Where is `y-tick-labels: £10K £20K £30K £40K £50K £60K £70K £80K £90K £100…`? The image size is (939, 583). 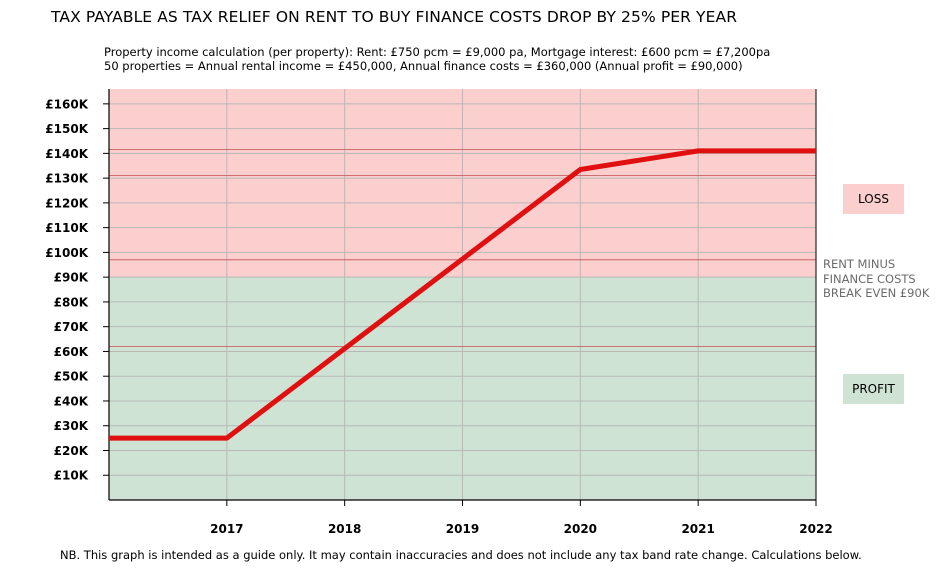 y-tick-labels: £10K £20K £30K £40K £50K £60K £70K £80K £90K £100… is located at coordinates (66, 289).